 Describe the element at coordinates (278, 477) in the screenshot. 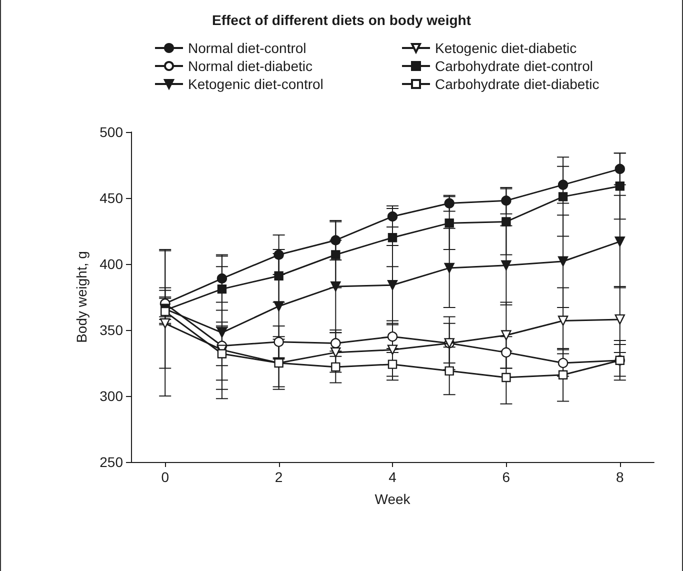

I see `x-tick-label: 2` at that location.